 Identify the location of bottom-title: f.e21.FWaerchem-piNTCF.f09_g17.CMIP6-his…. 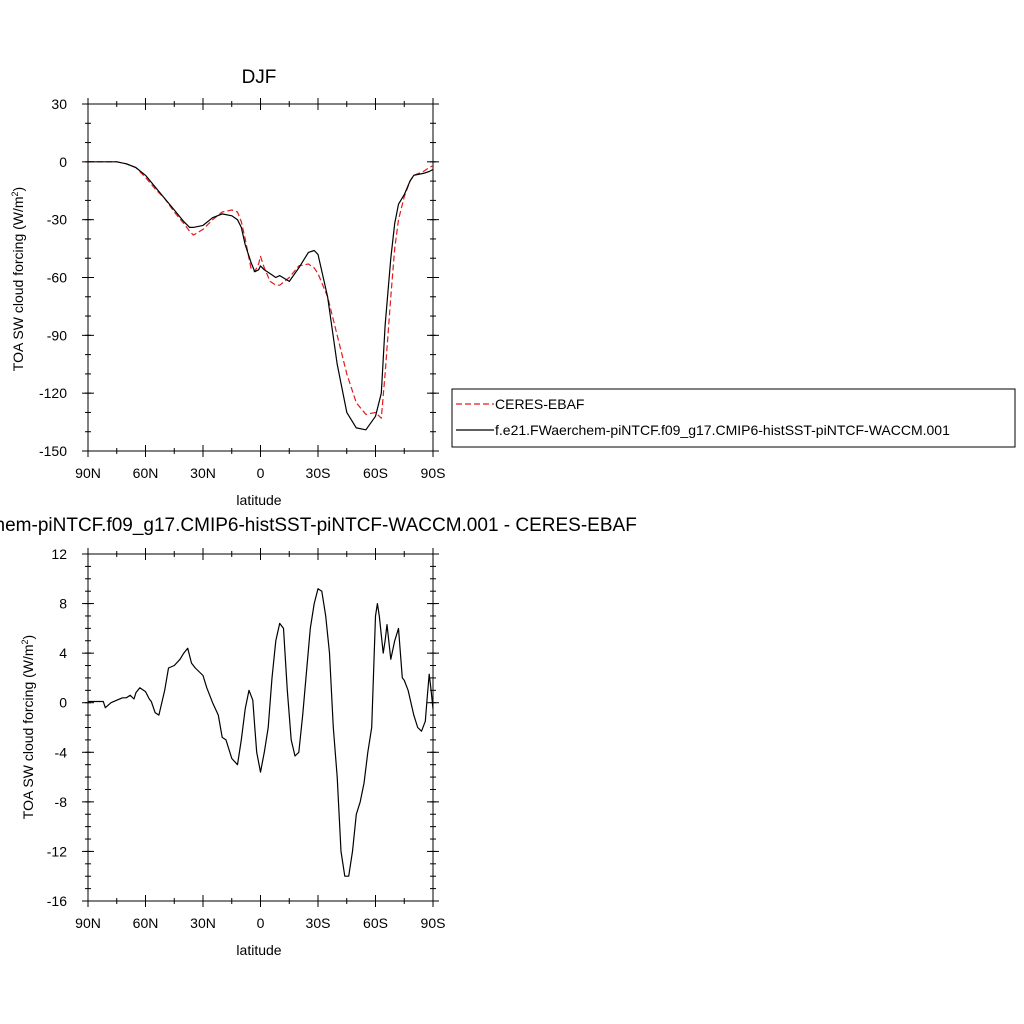
(318, 525).